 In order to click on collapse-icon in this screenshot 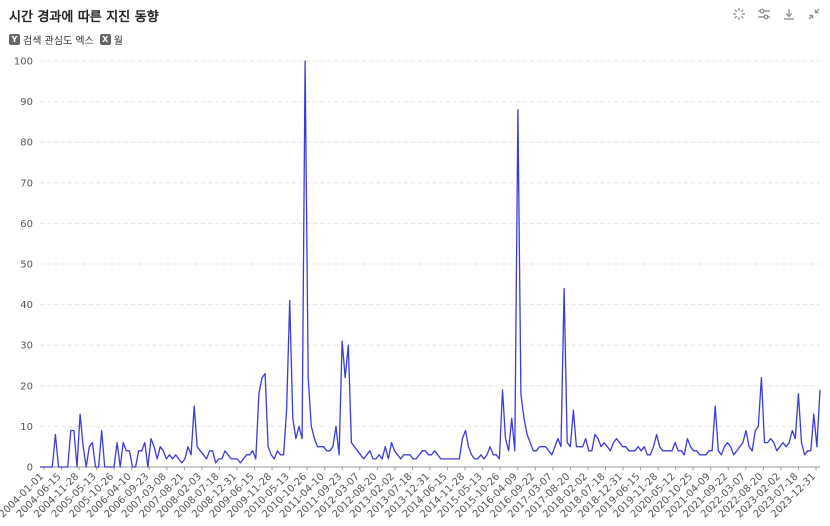, I will do `click(814, 14)`.